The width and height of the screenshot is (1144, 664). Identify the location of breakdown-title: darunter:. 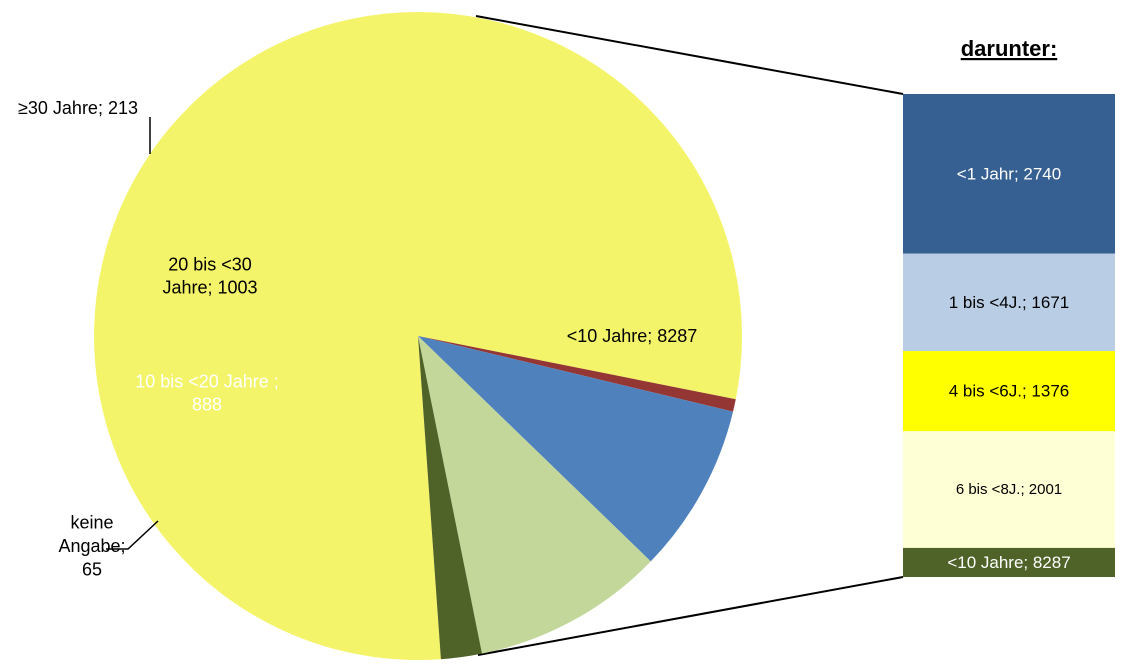
(1009, 48).